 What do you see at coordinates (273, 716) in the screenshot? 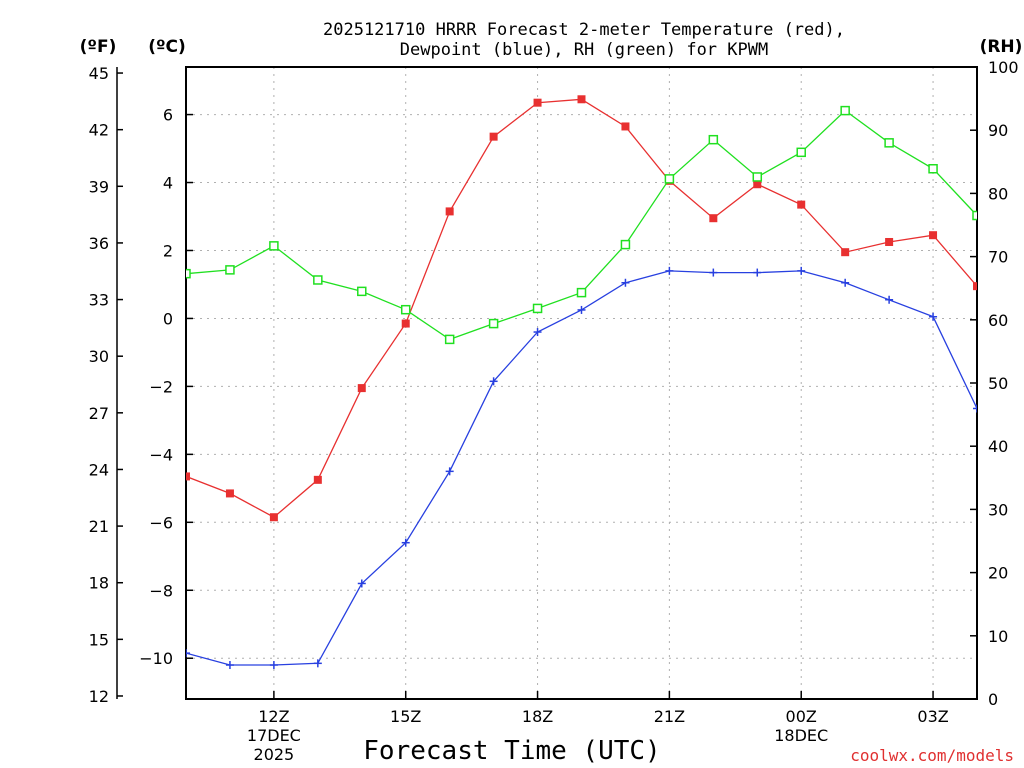
I see `x-tick-label: 12Z` at bounding box center [273, 716].